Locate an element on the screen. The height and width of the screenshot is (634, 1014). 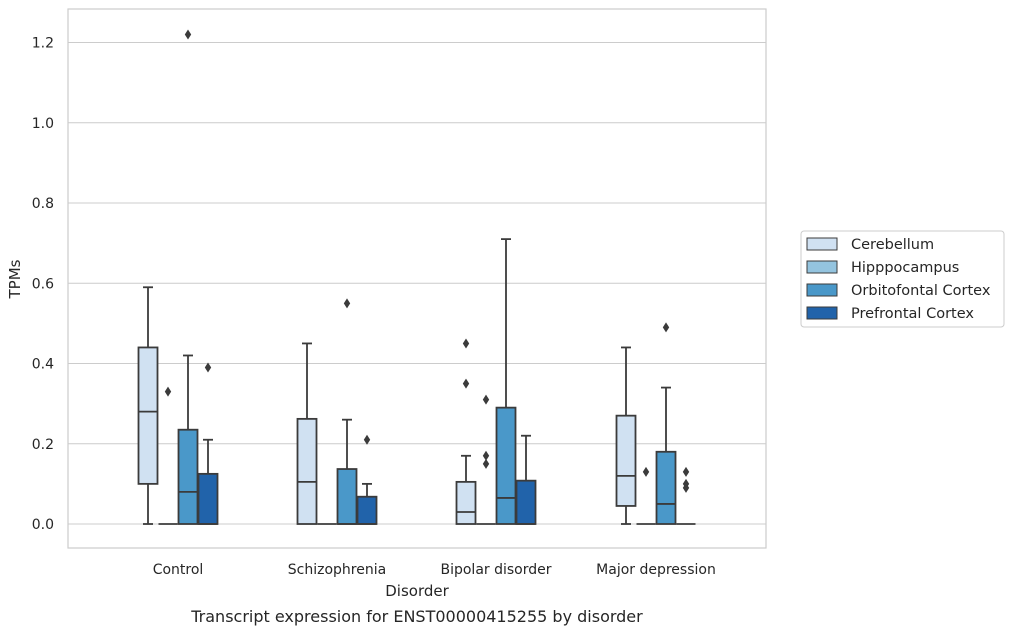
y-tick-label: 0.6 is located at coordinates (43, 284).